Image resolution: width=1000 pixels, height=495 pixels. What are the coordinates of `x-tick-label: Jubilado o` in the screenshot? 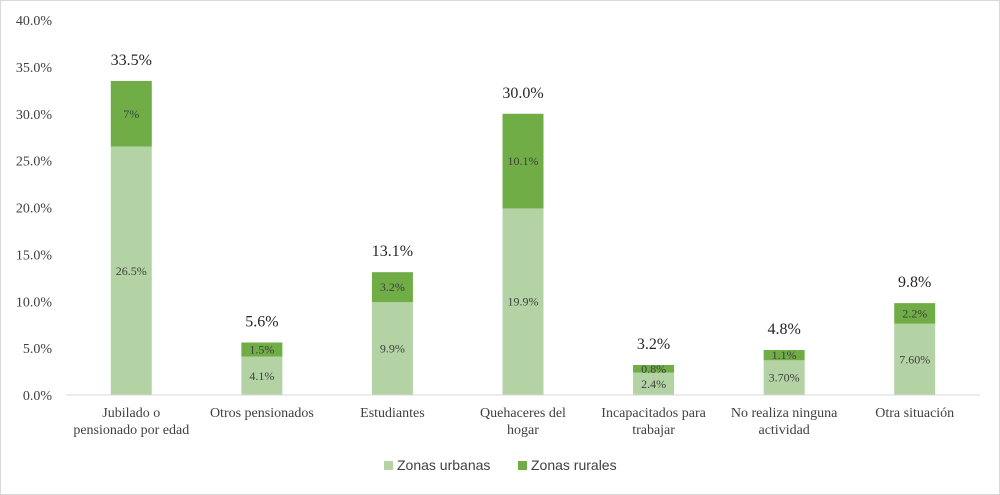 It's located at (131, 413).